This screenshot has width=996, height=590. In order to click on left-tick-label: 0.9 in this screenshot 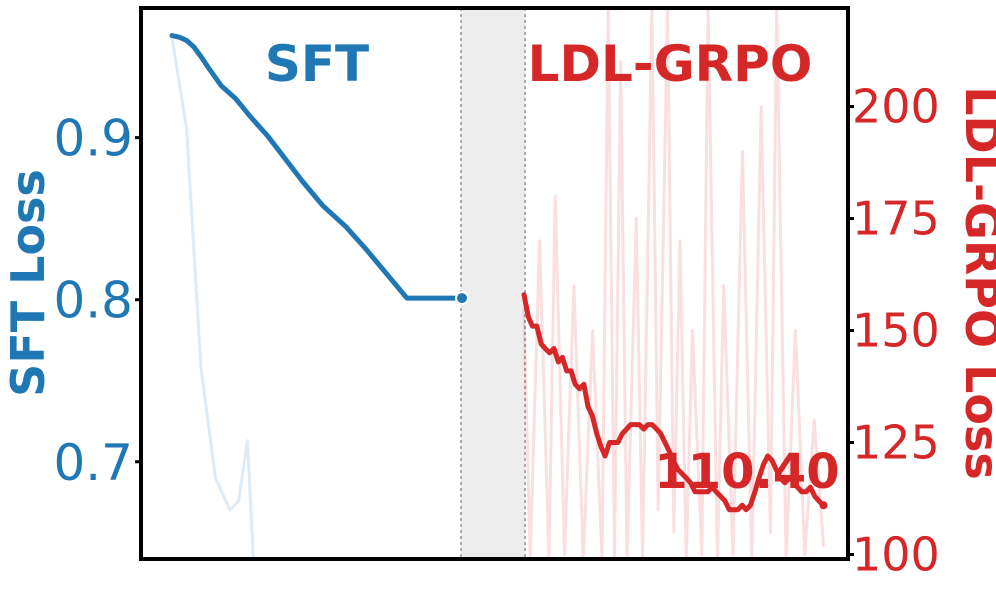, I will do `click(93, 139)`.